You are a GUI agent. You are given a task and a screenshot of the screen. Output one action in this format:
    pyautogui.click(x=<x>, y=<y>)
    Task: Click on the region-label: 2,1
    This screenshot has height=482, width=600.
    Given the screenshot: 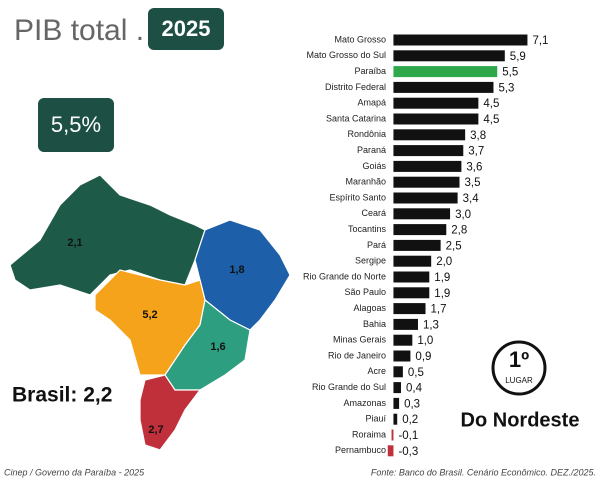 What is the action you would take?
    pyautogui.click(x=74, y=243)
    